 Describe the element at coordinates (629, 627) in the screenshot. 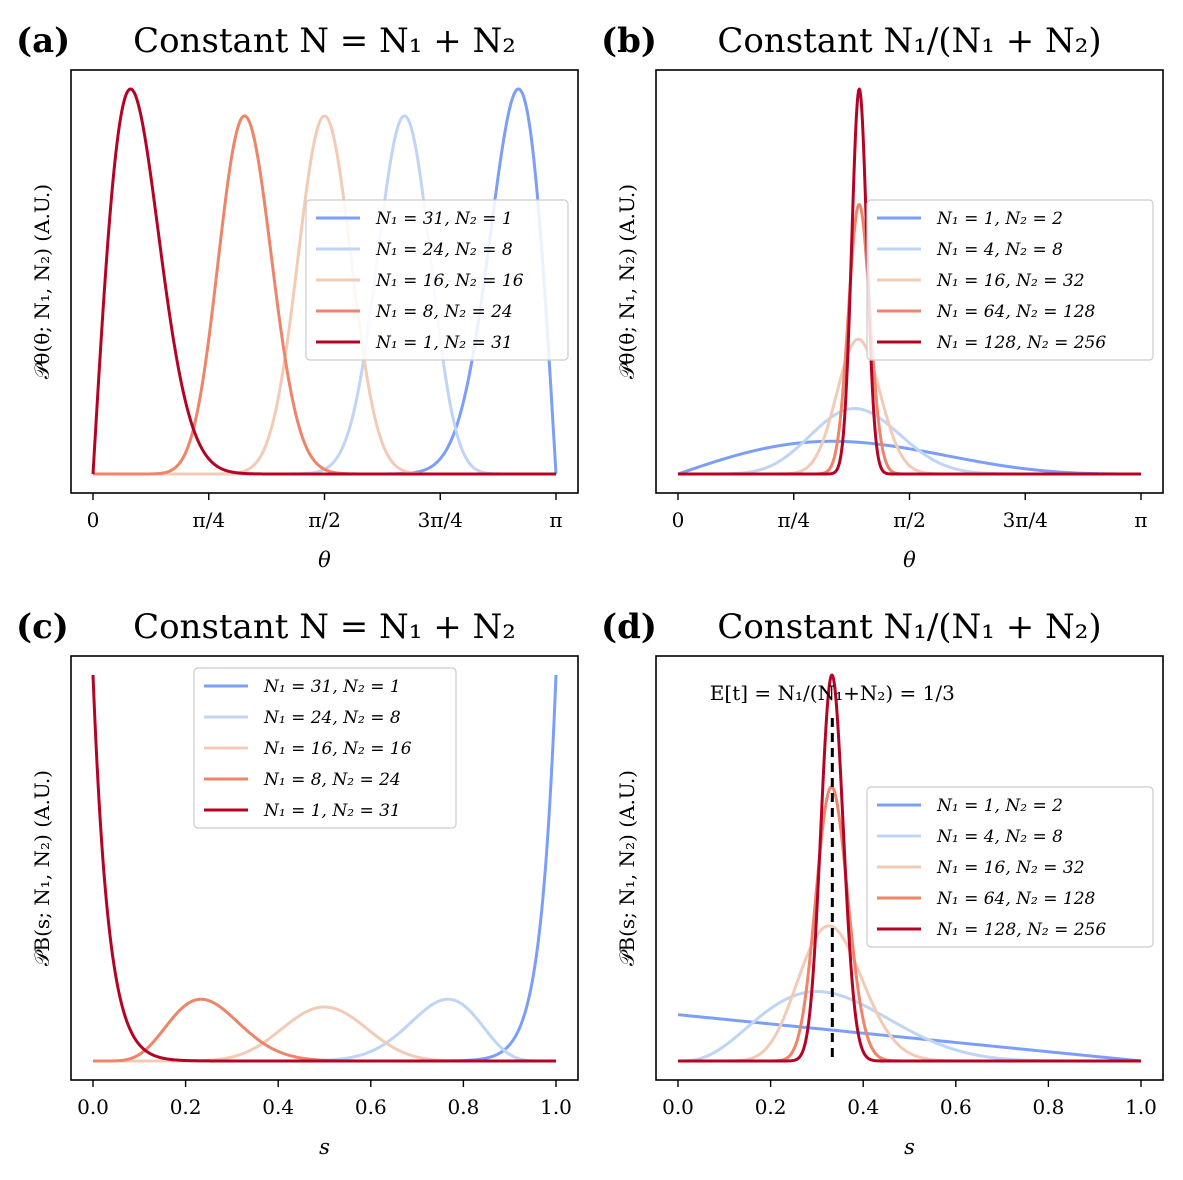

I see `panel-tag: (d)` at that location.